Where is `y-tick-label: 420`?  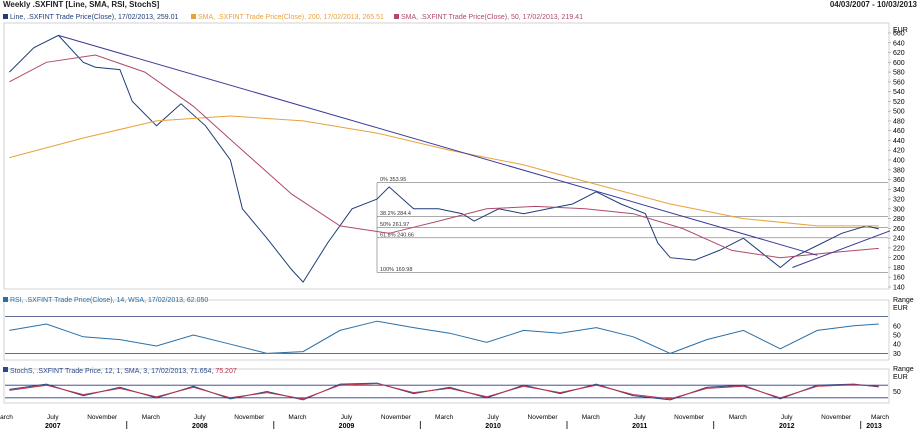 y-tick-label: 420 is located at coordinates (899, 151).